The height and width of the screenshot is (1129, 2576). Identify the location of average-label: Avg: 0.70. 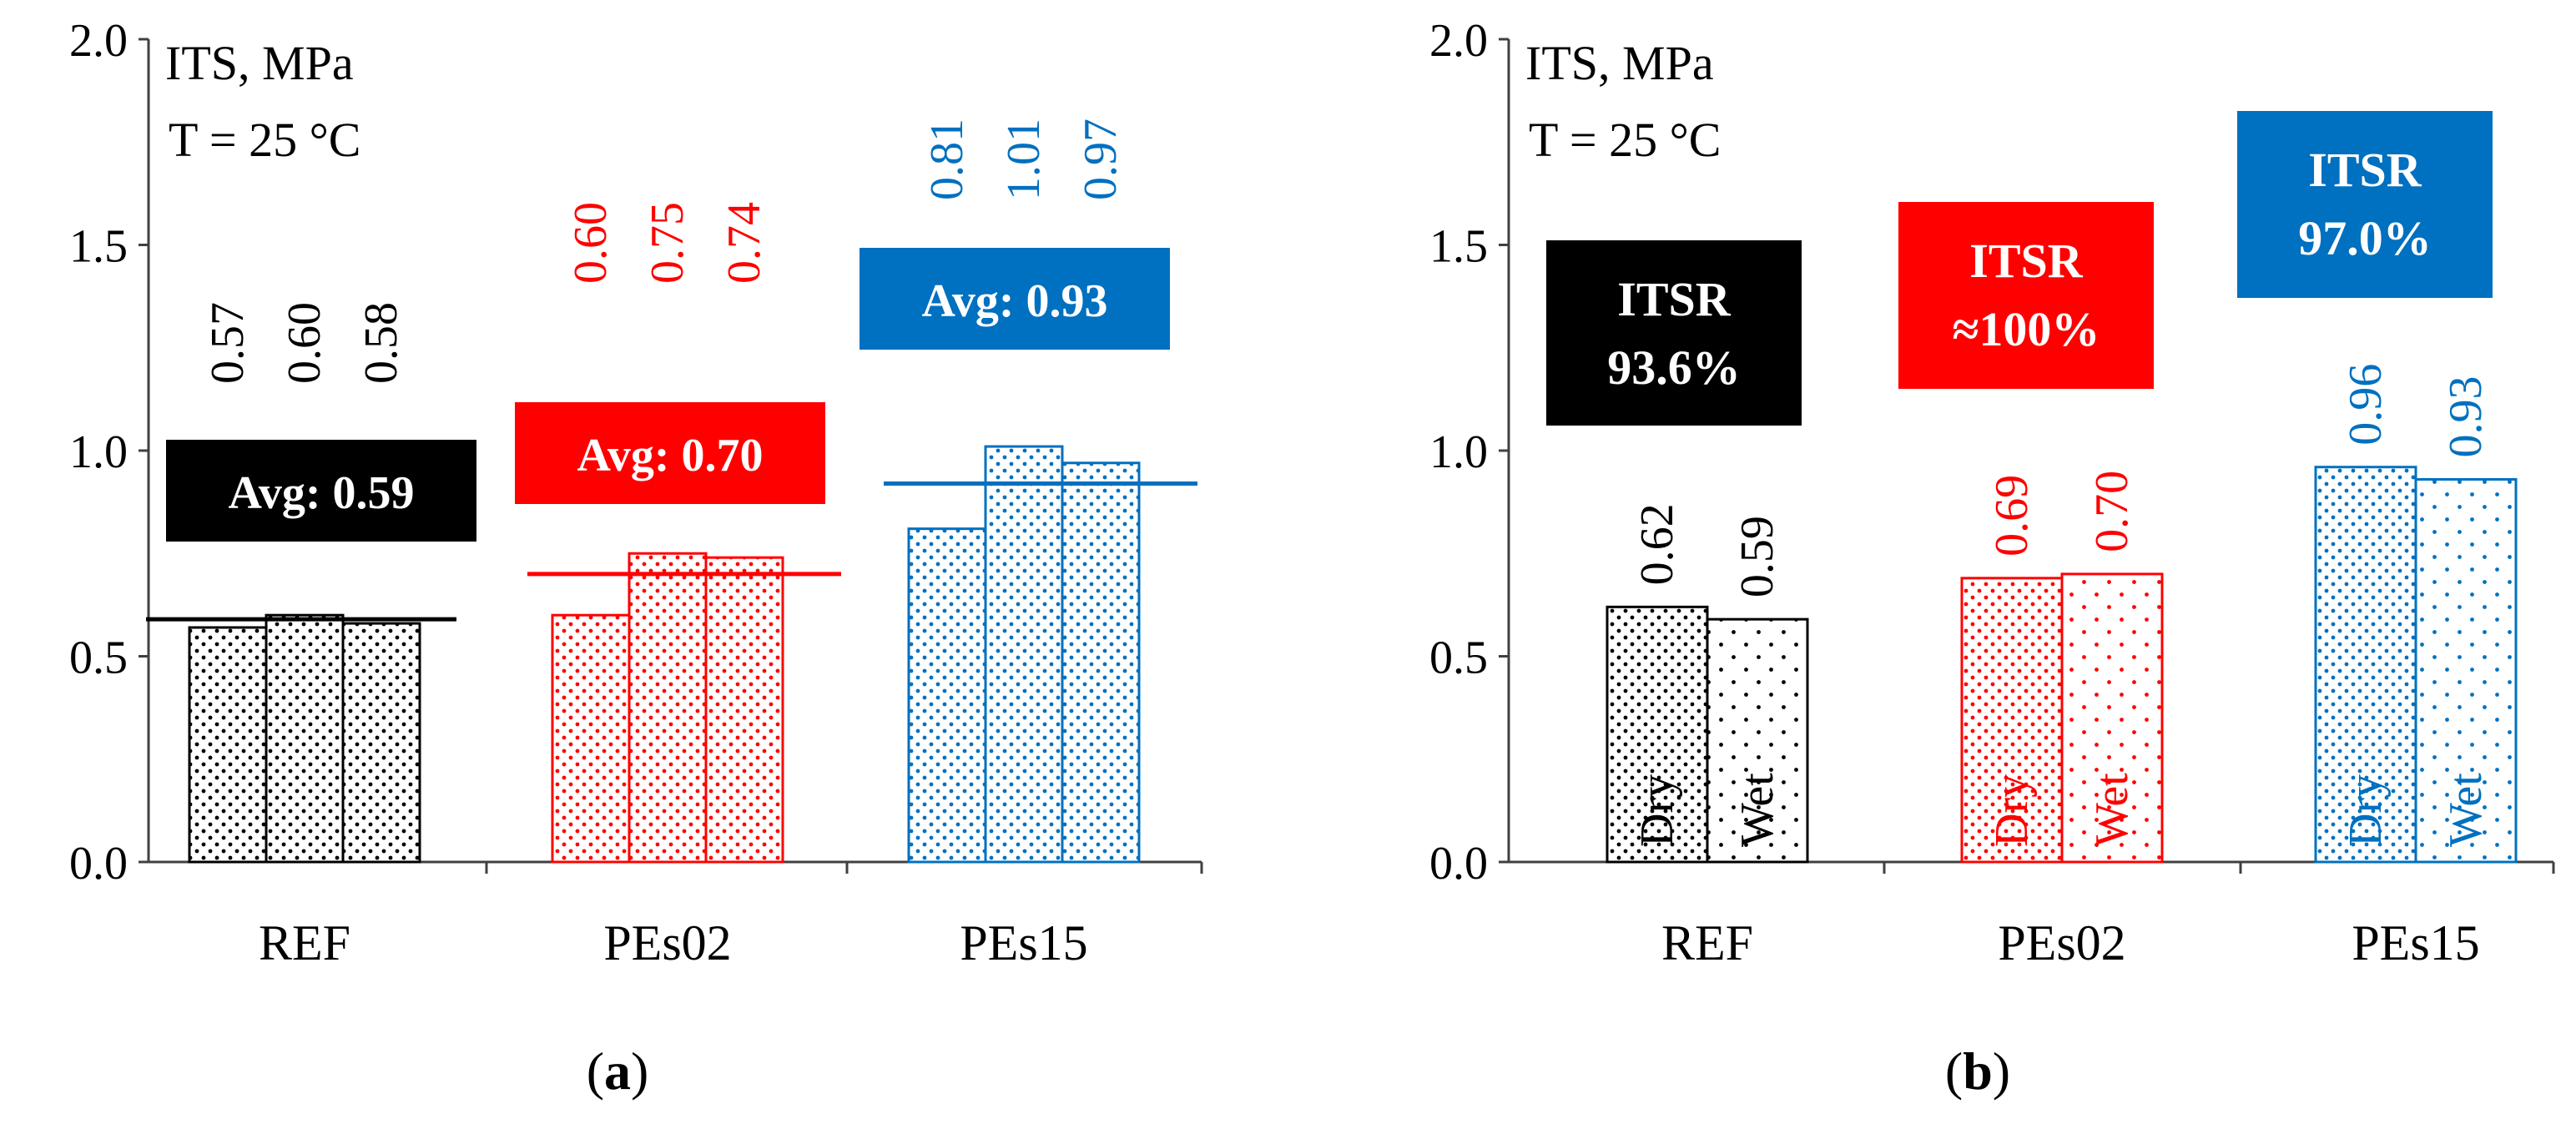
(670, 456).